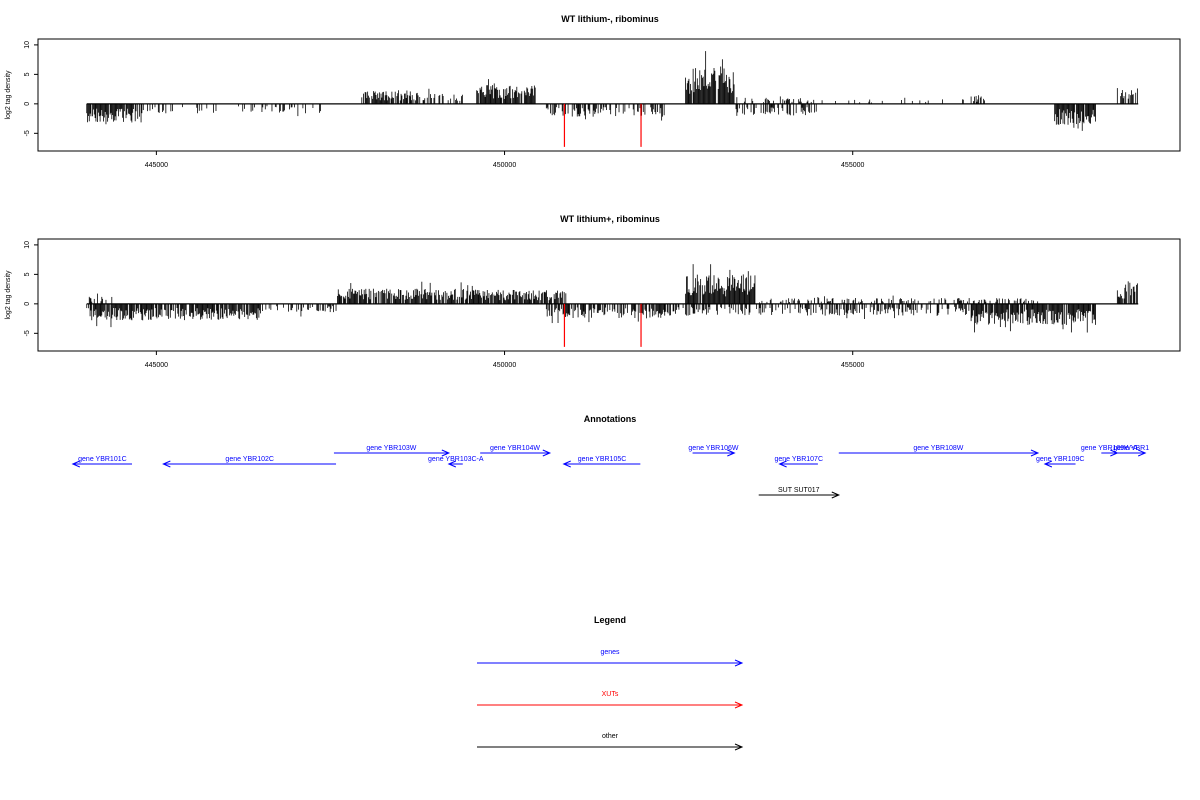  I want to click on legend-entry: XUTs, so click(610, 700).